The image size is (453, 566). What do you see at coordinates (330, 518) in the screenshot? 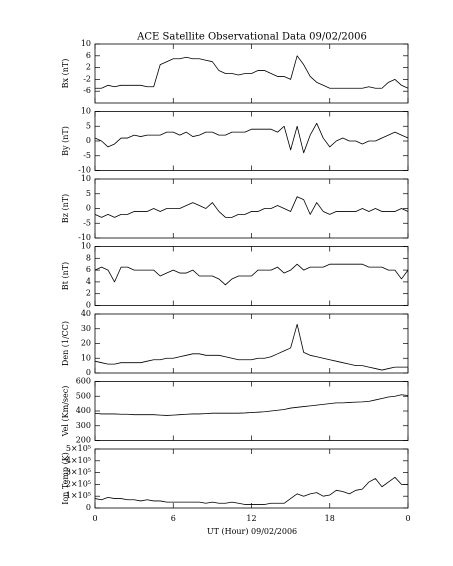
I see `x-tick-label: 18` at bounding box center [330, 518].